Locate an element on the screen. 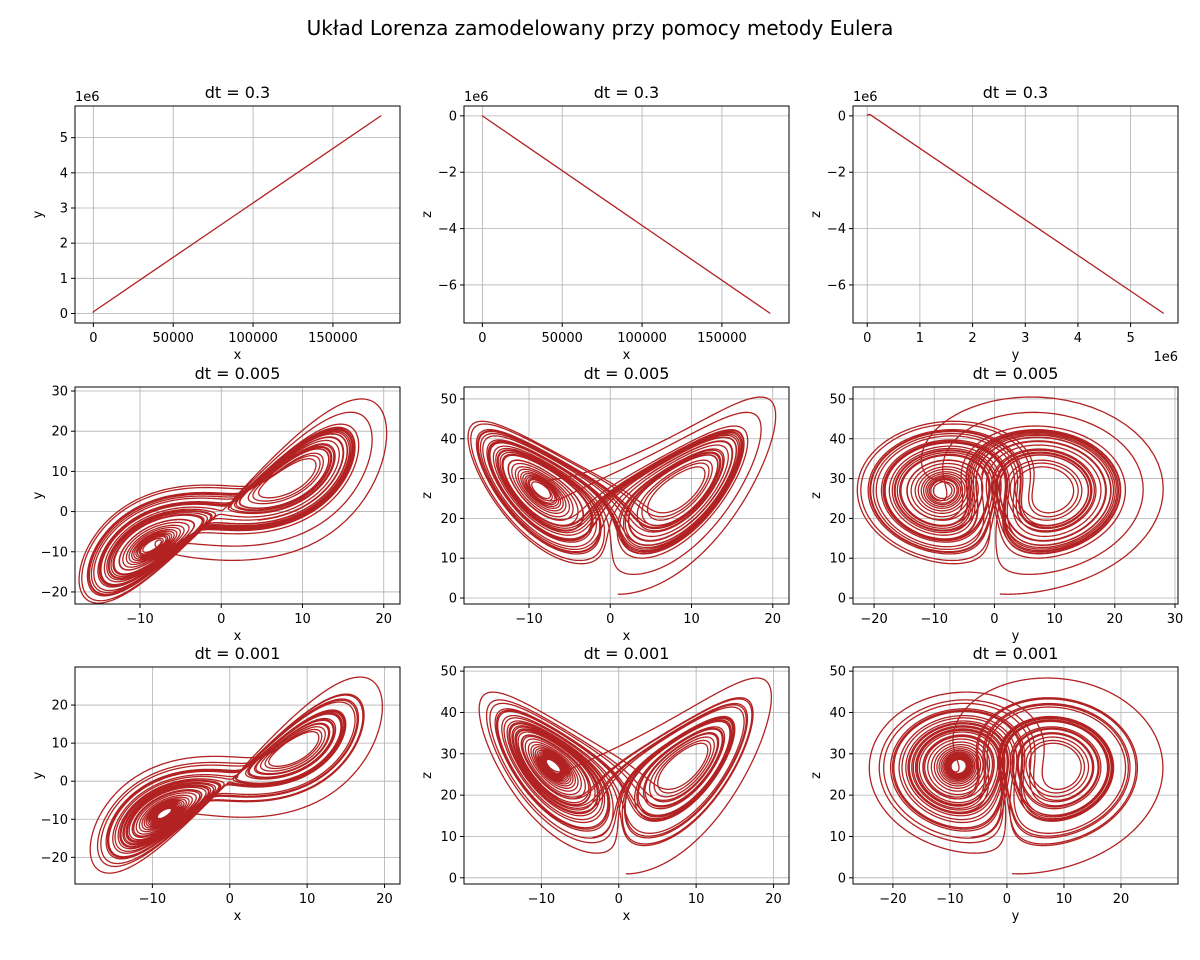  y-tick-label: 1 is located at coordinates (64, 279).